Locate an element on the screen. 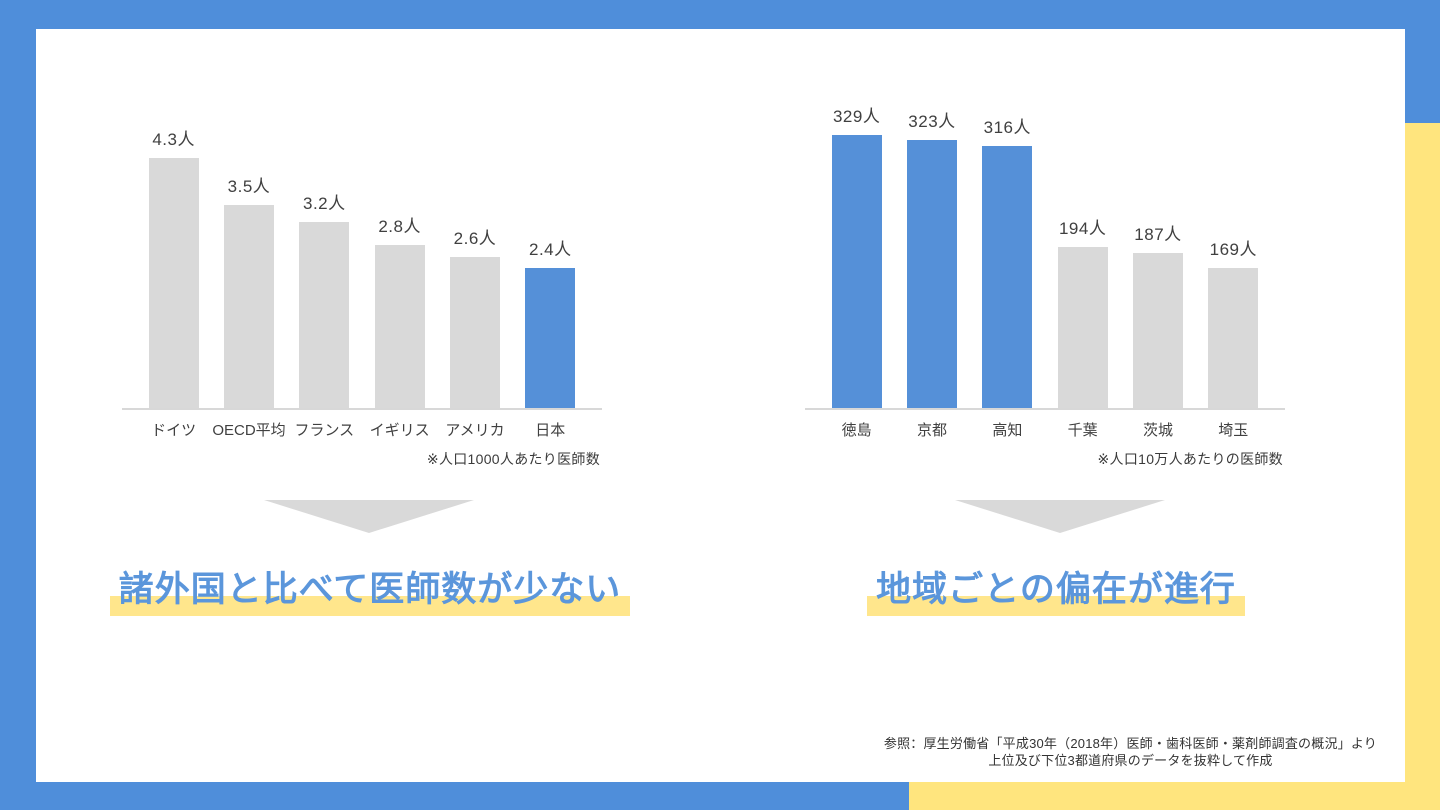 Image resolution: width=1440 pixels, height=810 pixels. category-label: 高知 is located at coordinates (1007, 430).